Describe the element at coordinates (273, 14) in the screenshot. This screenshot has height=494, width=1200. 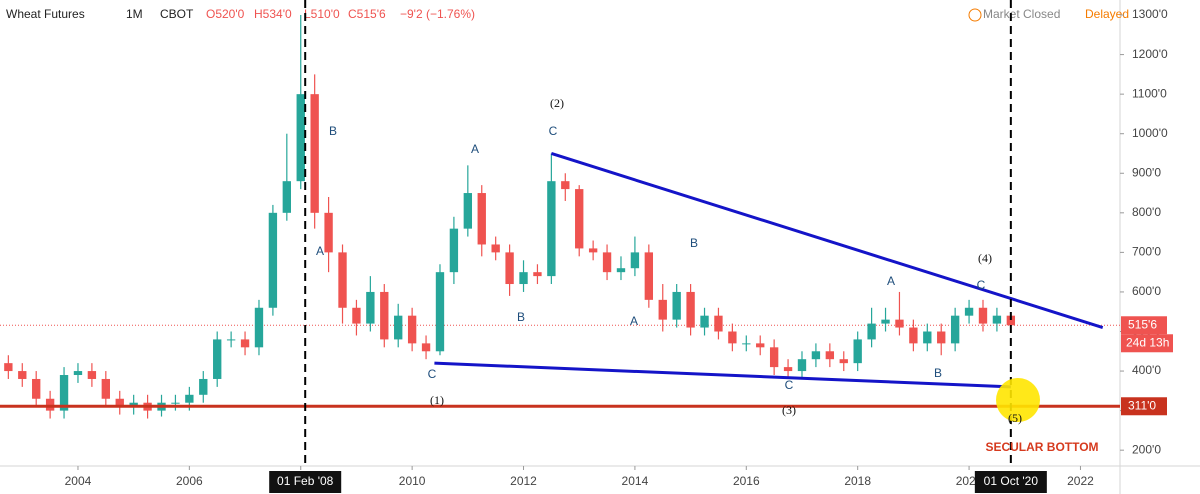
I see `ohlc-value: H534'0` at that location.